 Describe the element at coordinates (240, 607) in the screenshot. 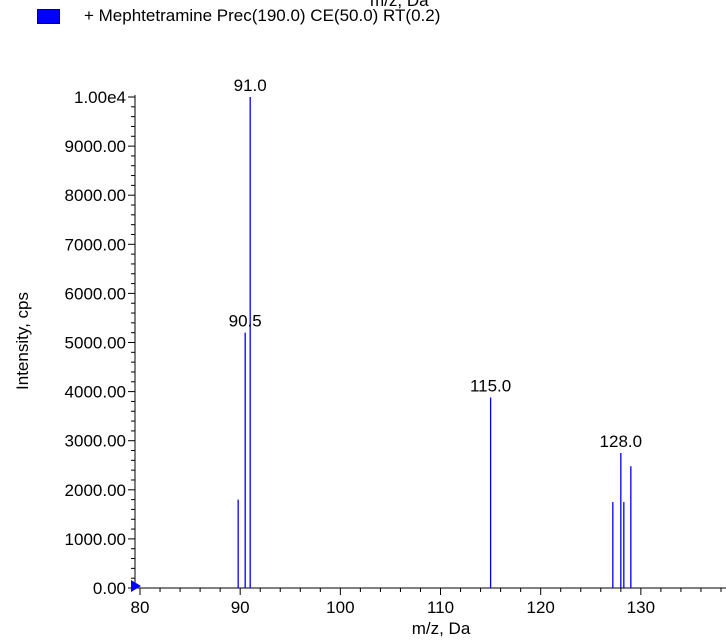

I see `x-tick-label: 90` at that location.